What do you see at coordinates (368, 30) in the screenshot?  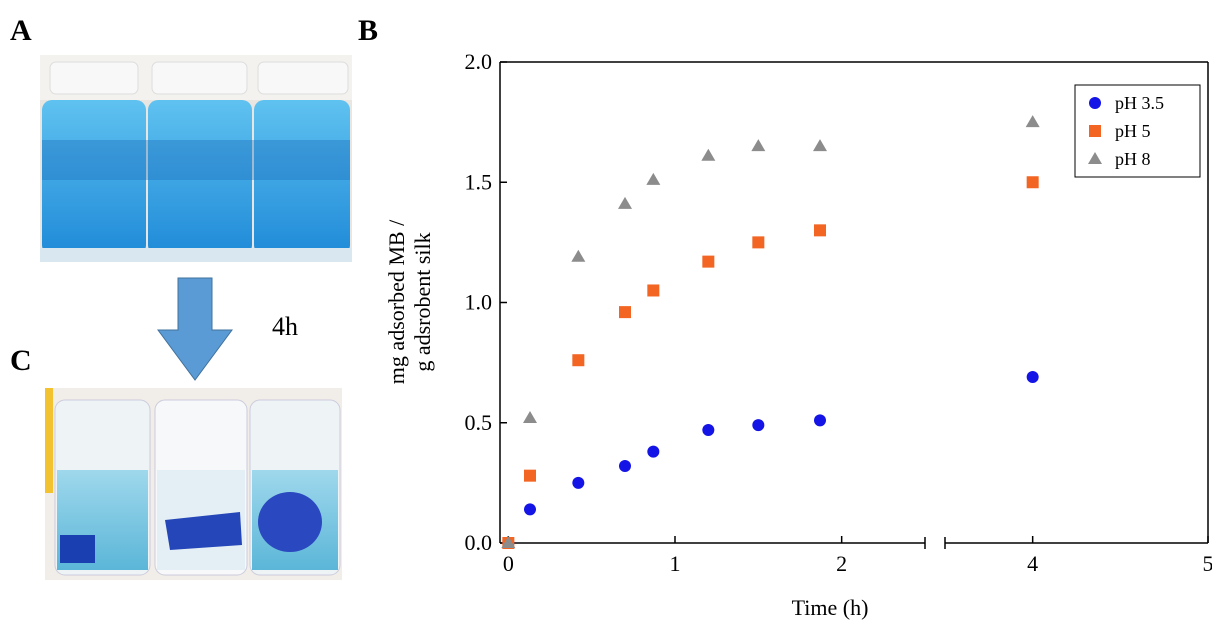 I see `panel-label: B` at bounding box center [368, 30].